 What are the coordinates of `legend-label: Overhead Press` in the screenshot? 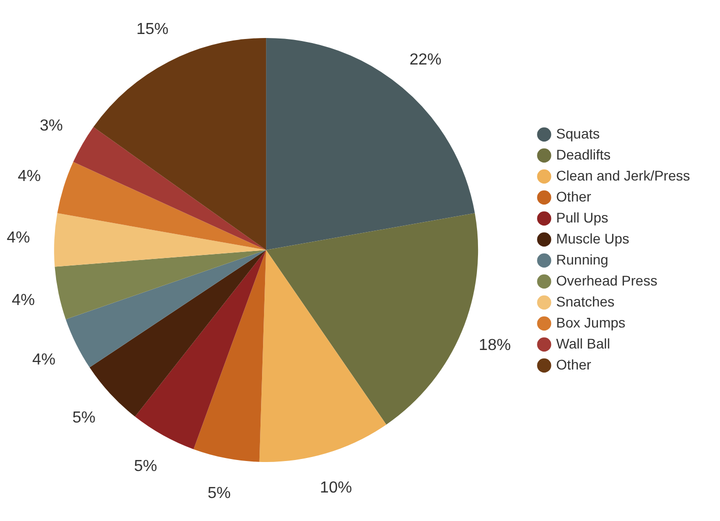 It's located at (607, 280).